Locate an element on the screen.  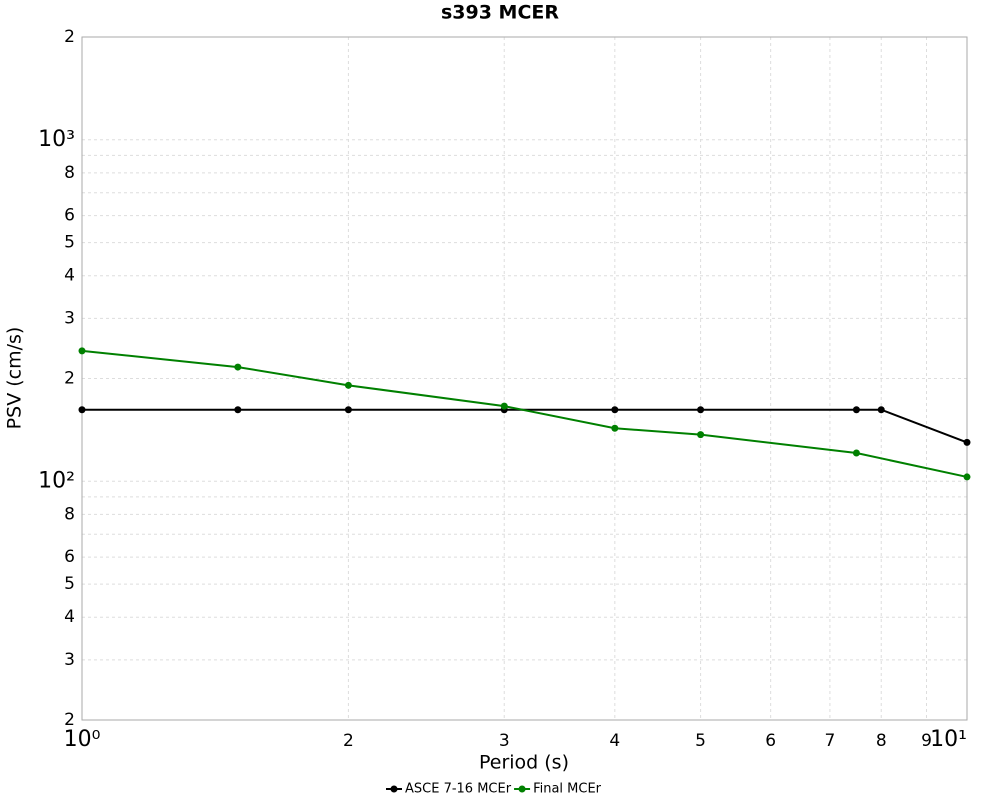
x-tick-label: 9 is located at coordinates (926, 741).